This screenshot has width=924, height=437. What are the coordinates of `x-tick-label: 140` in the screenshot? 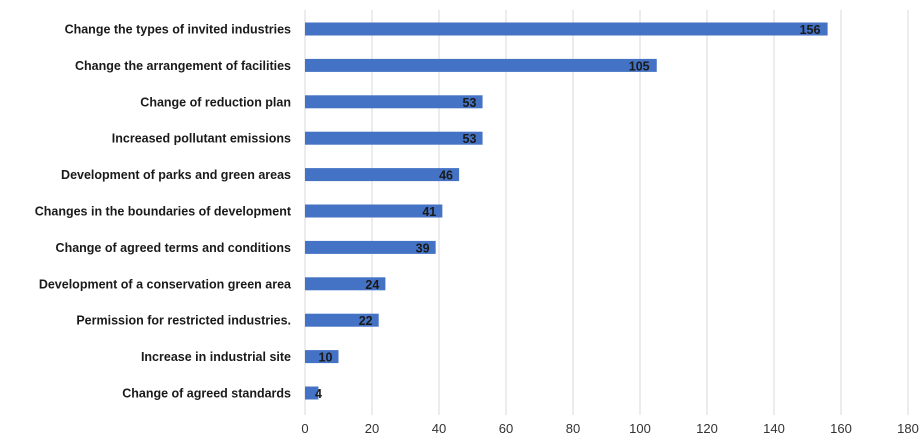 It's located at (774, 428).